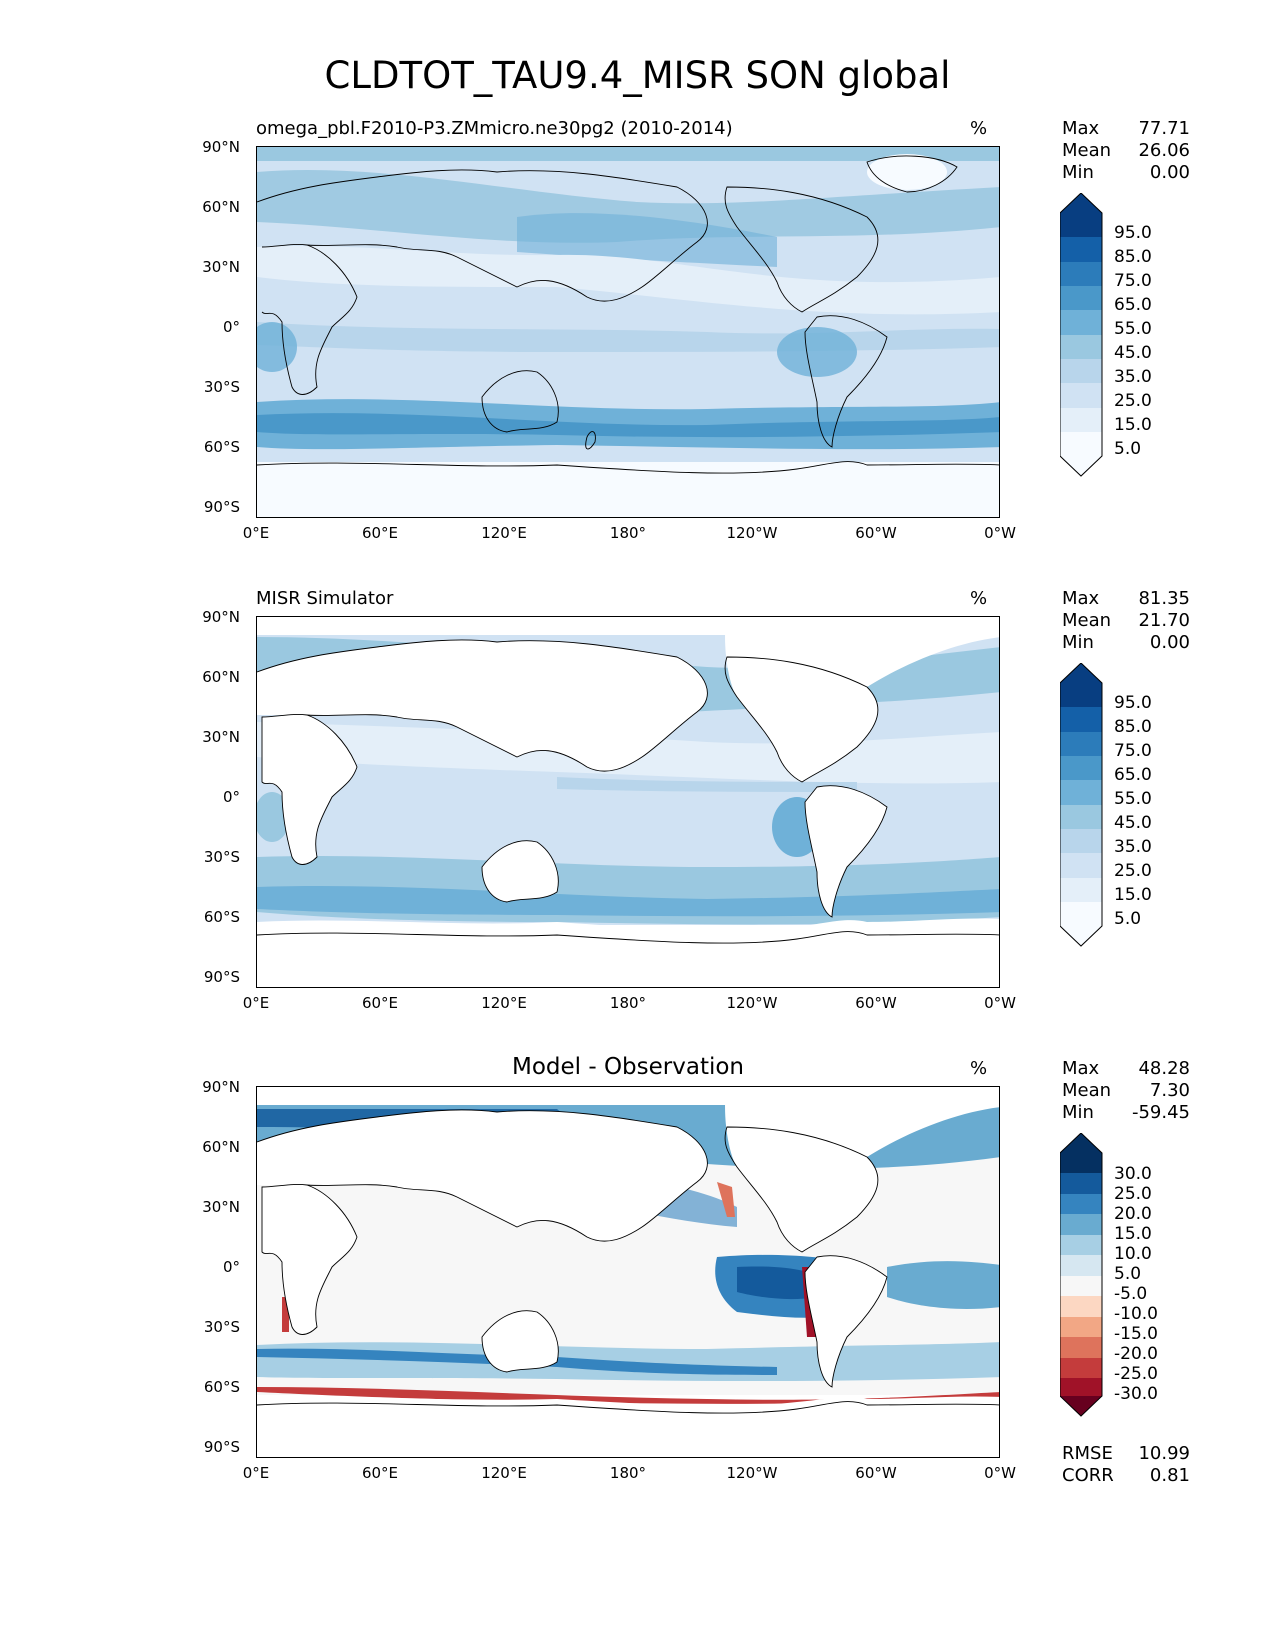 Image resolution: width=1275 pixels, height=1650 pixels. What do you see at coordinates (628, 901) in the screenshot?
I see `obs-southern-ocean-core` at bounding box center [628, 901].